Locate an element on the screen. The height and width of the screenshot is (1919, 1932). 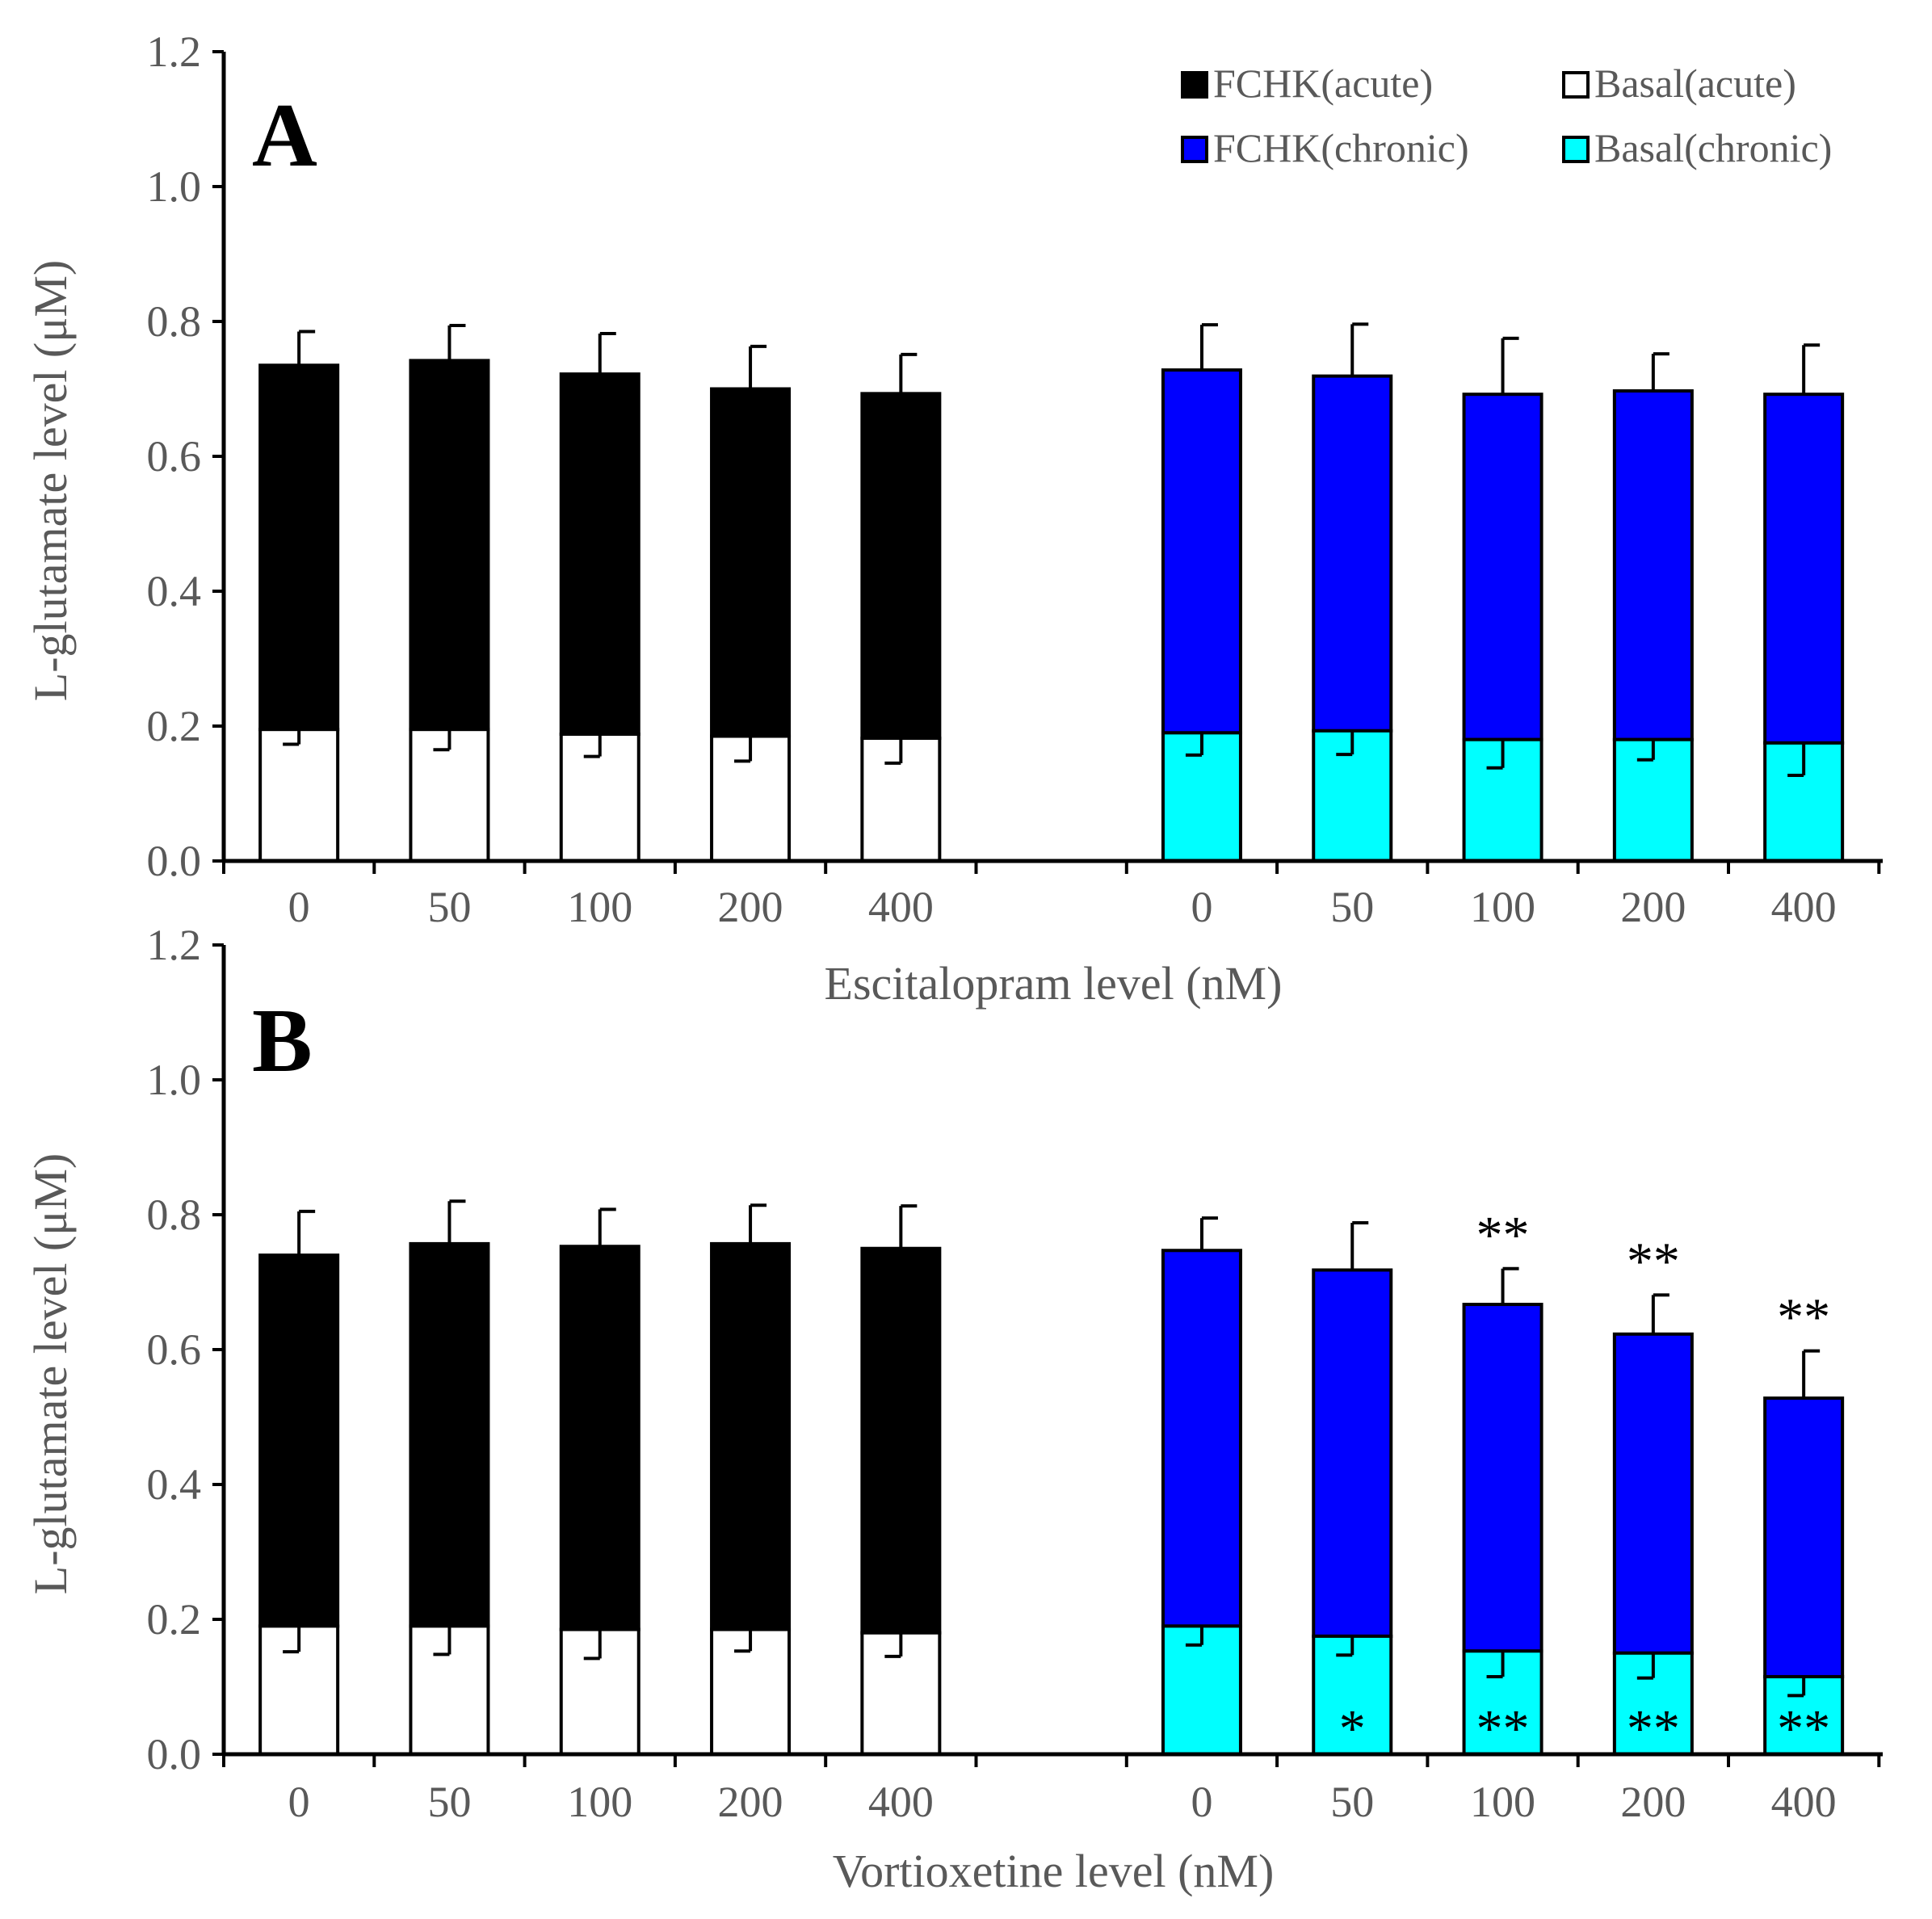
x-axis-title: Vortioxetine level (nM) is located at coordinates (1054, 1871).